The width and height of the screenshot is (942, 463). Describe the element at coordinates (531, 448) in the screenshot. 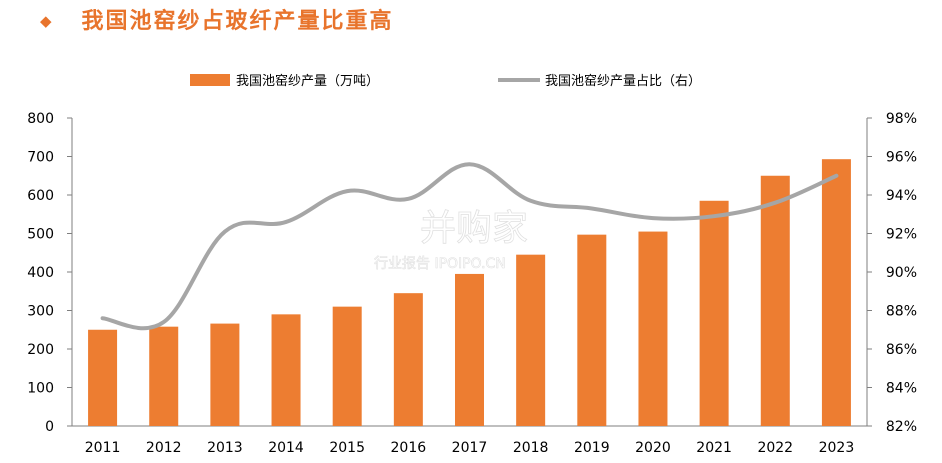

I see `x-tick-label: 2018` at that location.